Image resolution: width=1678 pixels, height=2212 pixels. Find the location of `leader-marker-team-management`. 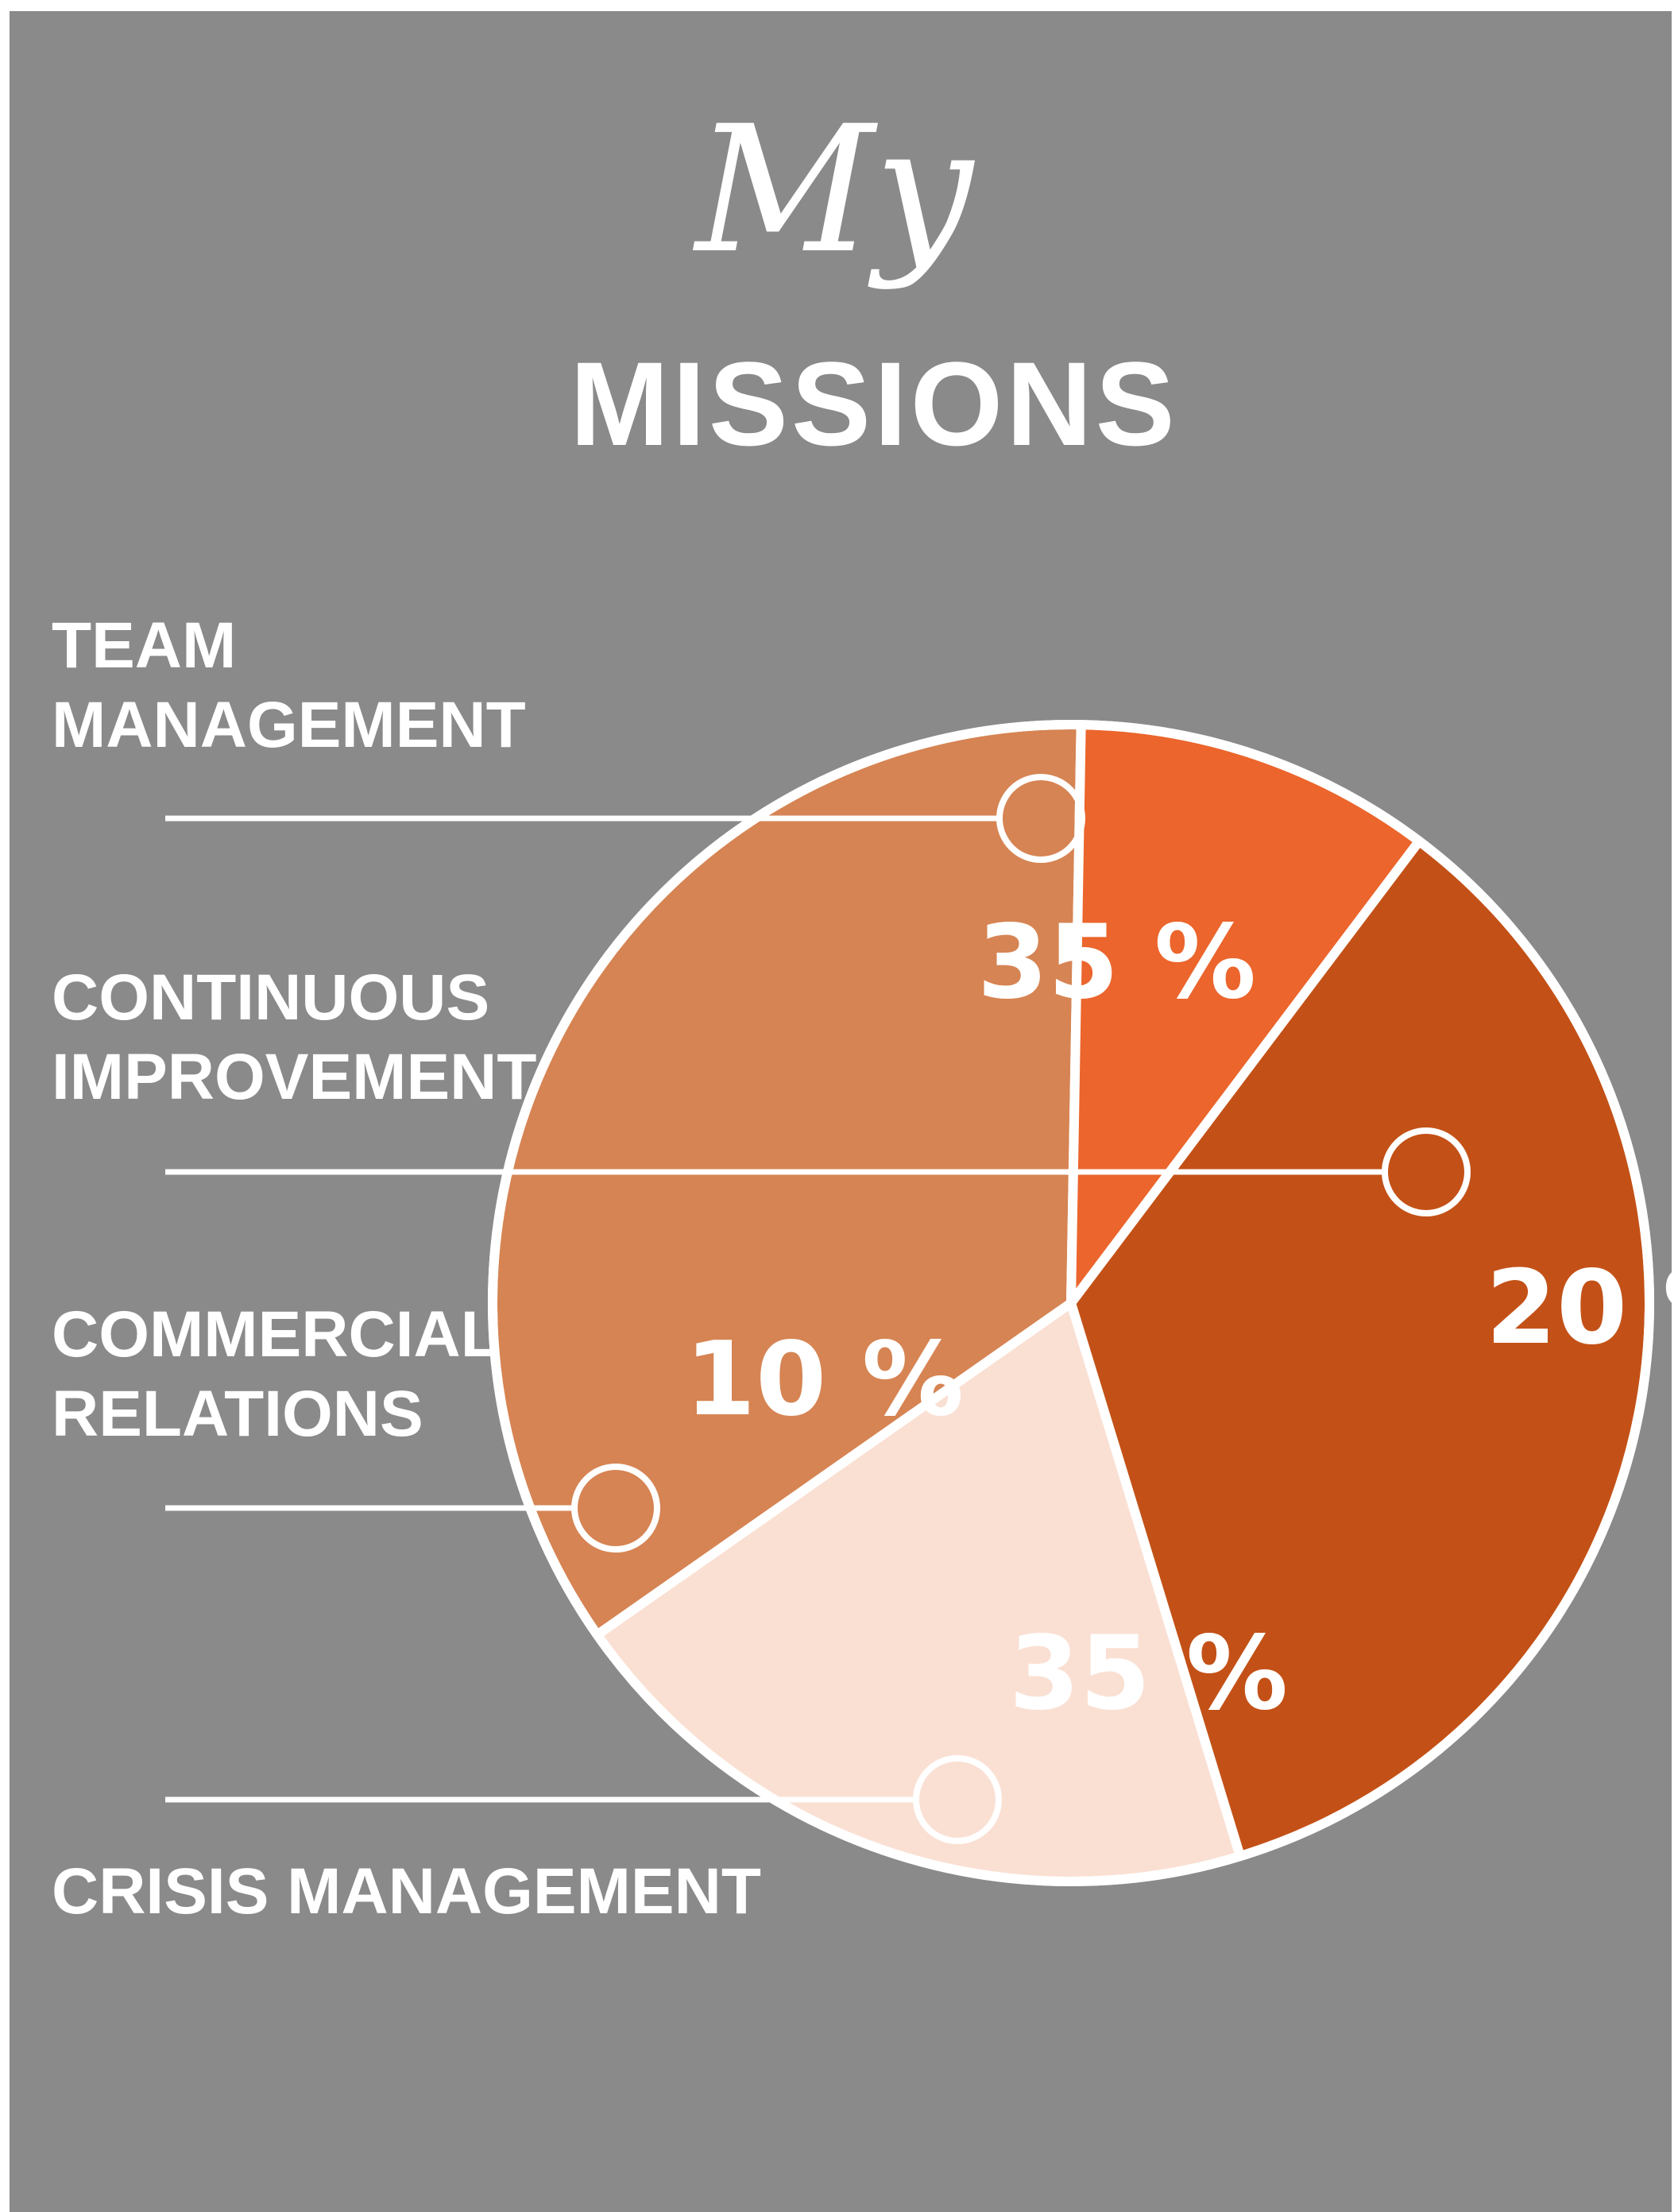

leader-marker-team-management is located at coordinates (1040, 818).